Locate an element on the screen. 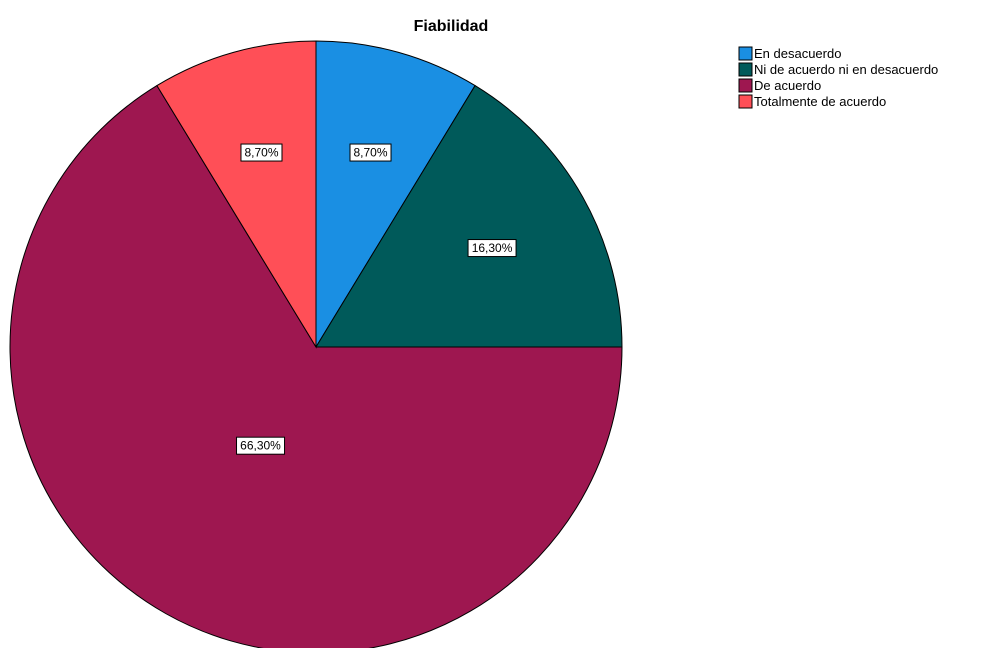  data-label: 66,30% is located at coordinates (261, 445).